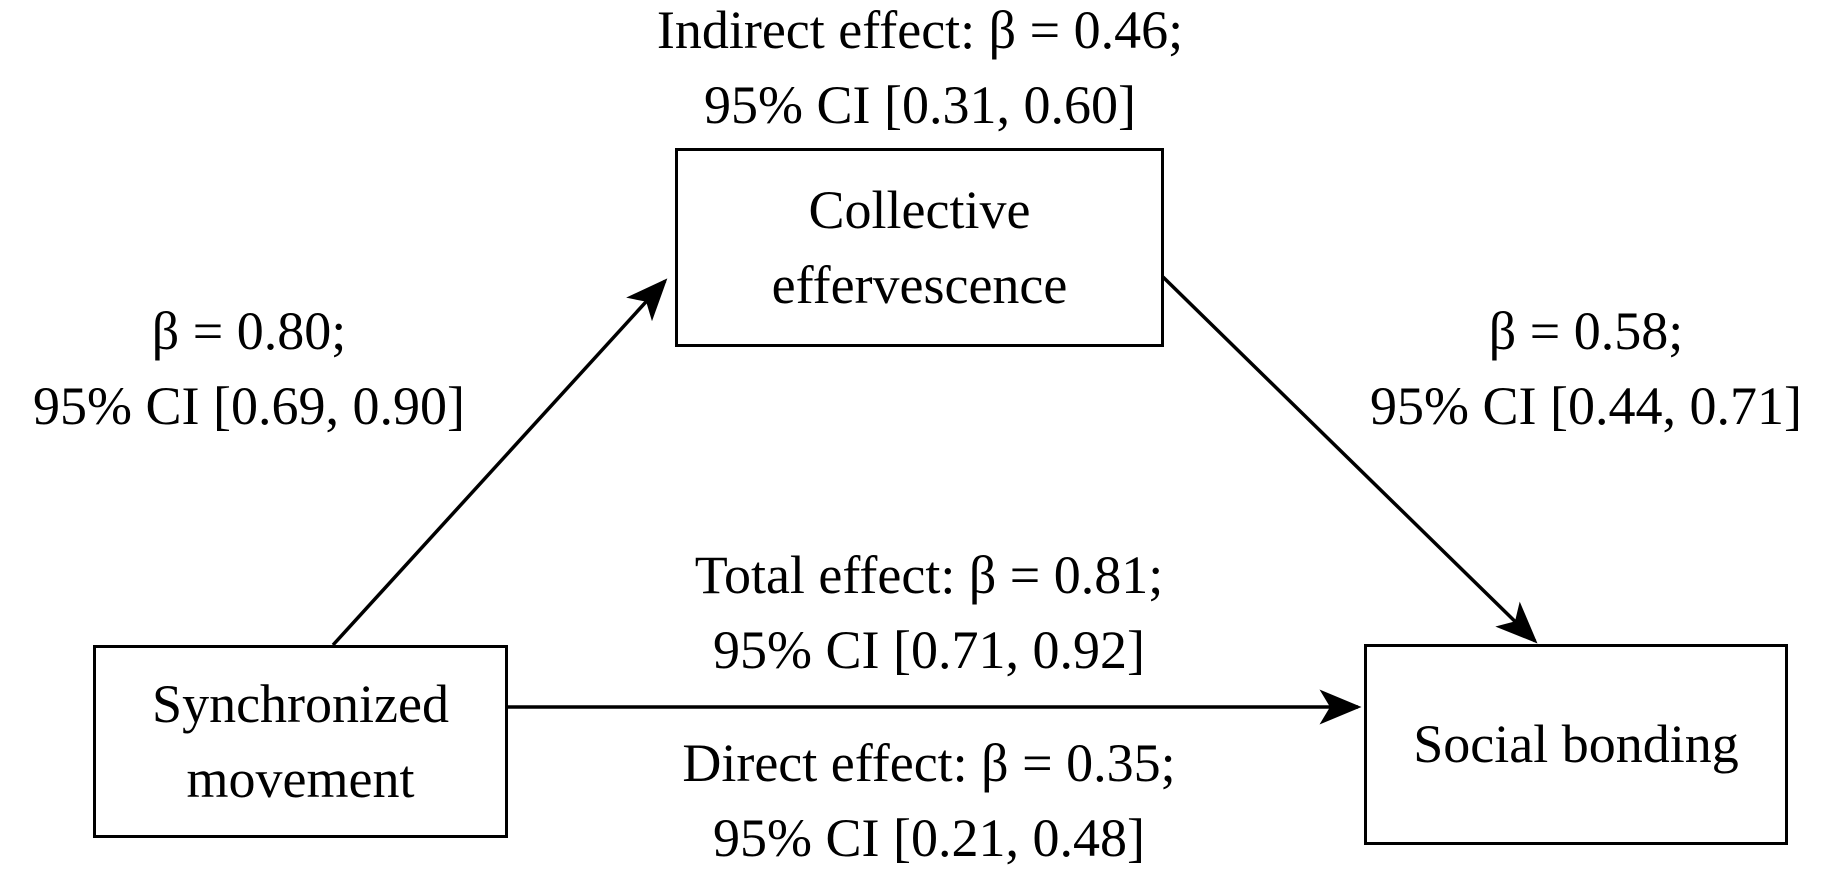  Describe the element at coordinates (919, 247) in the screenshot. I see `node-collective-effervescence: Collective effervescence` at that location.